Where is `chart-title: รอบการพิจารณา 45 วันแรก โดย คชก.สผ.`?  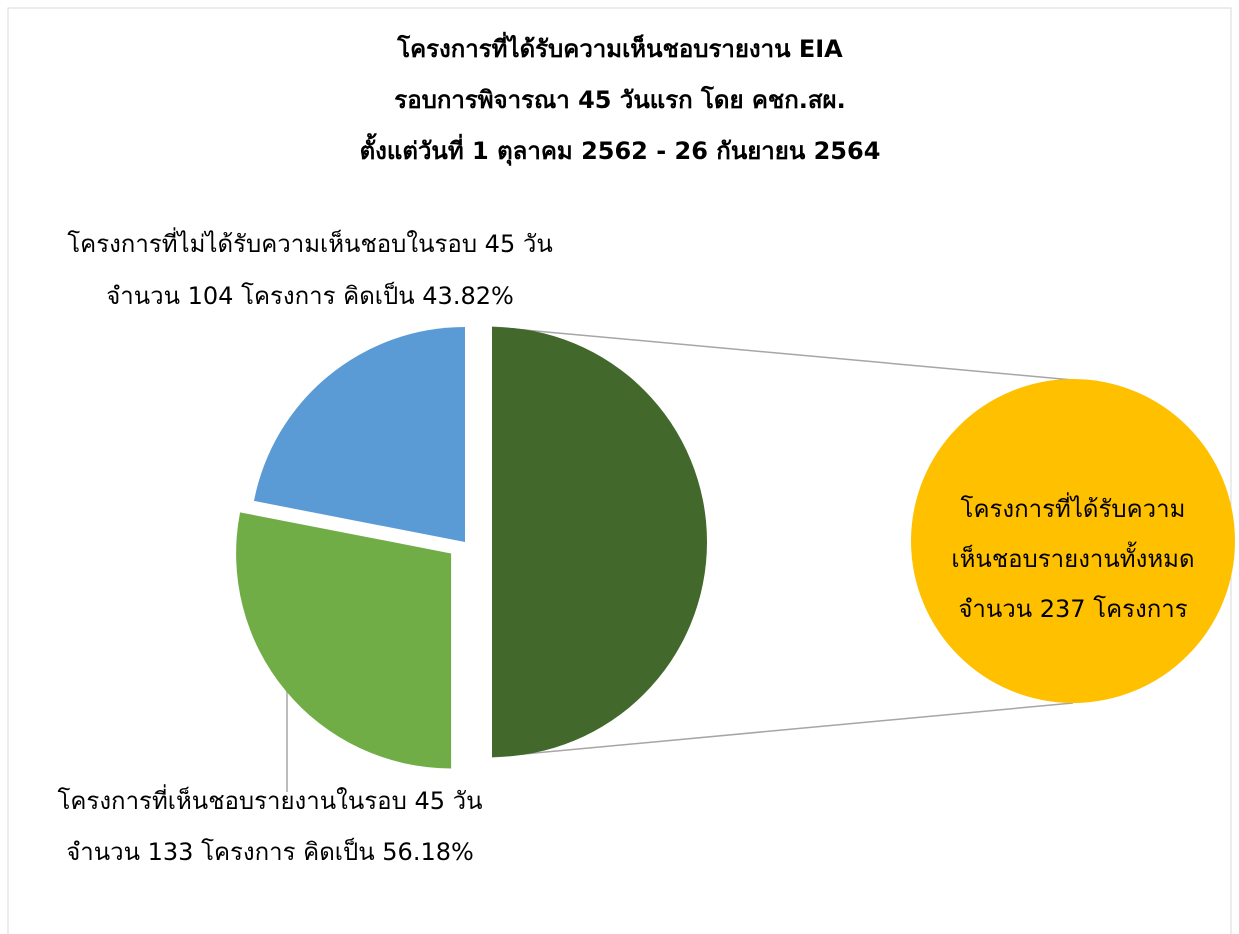 chart-title: รอบการพิจารณา 45 วันแรก โดย คชก.สผ. is located at coordinates (619, 99).